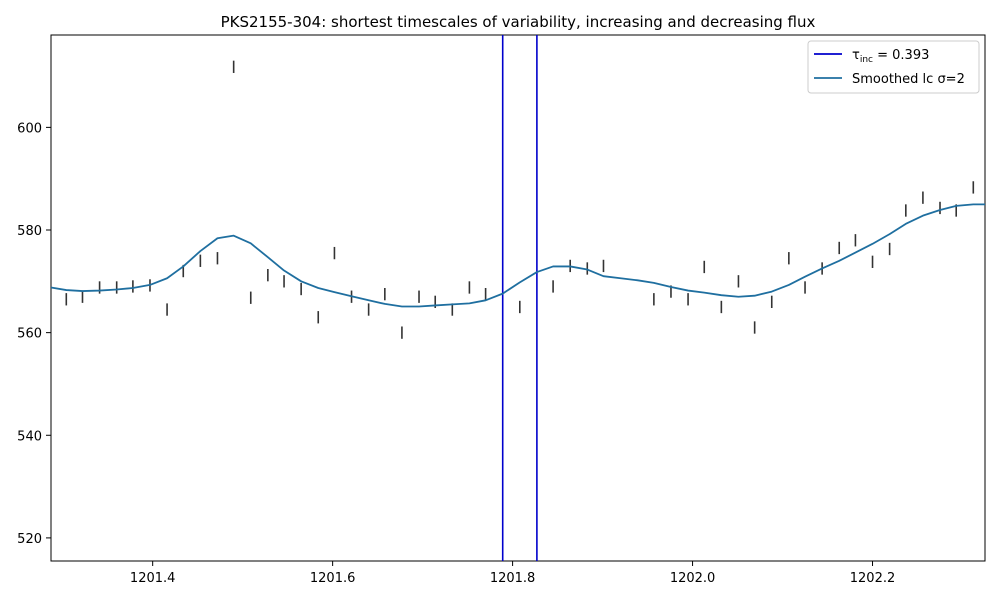 The width and height of the screenshot is (1000, 604). I want to click on y-tick-label: 520, so click(29, 539).